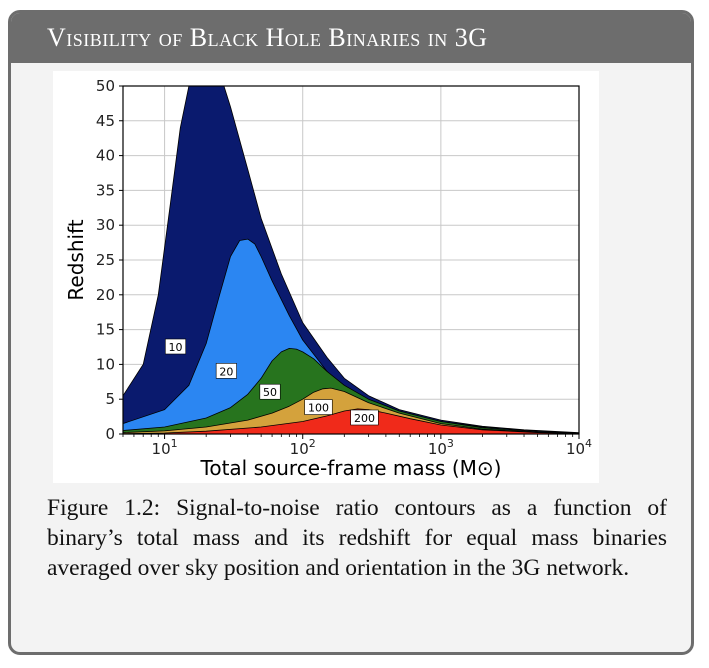  I want to click on y-tick-label: 50, so click(105, 86).